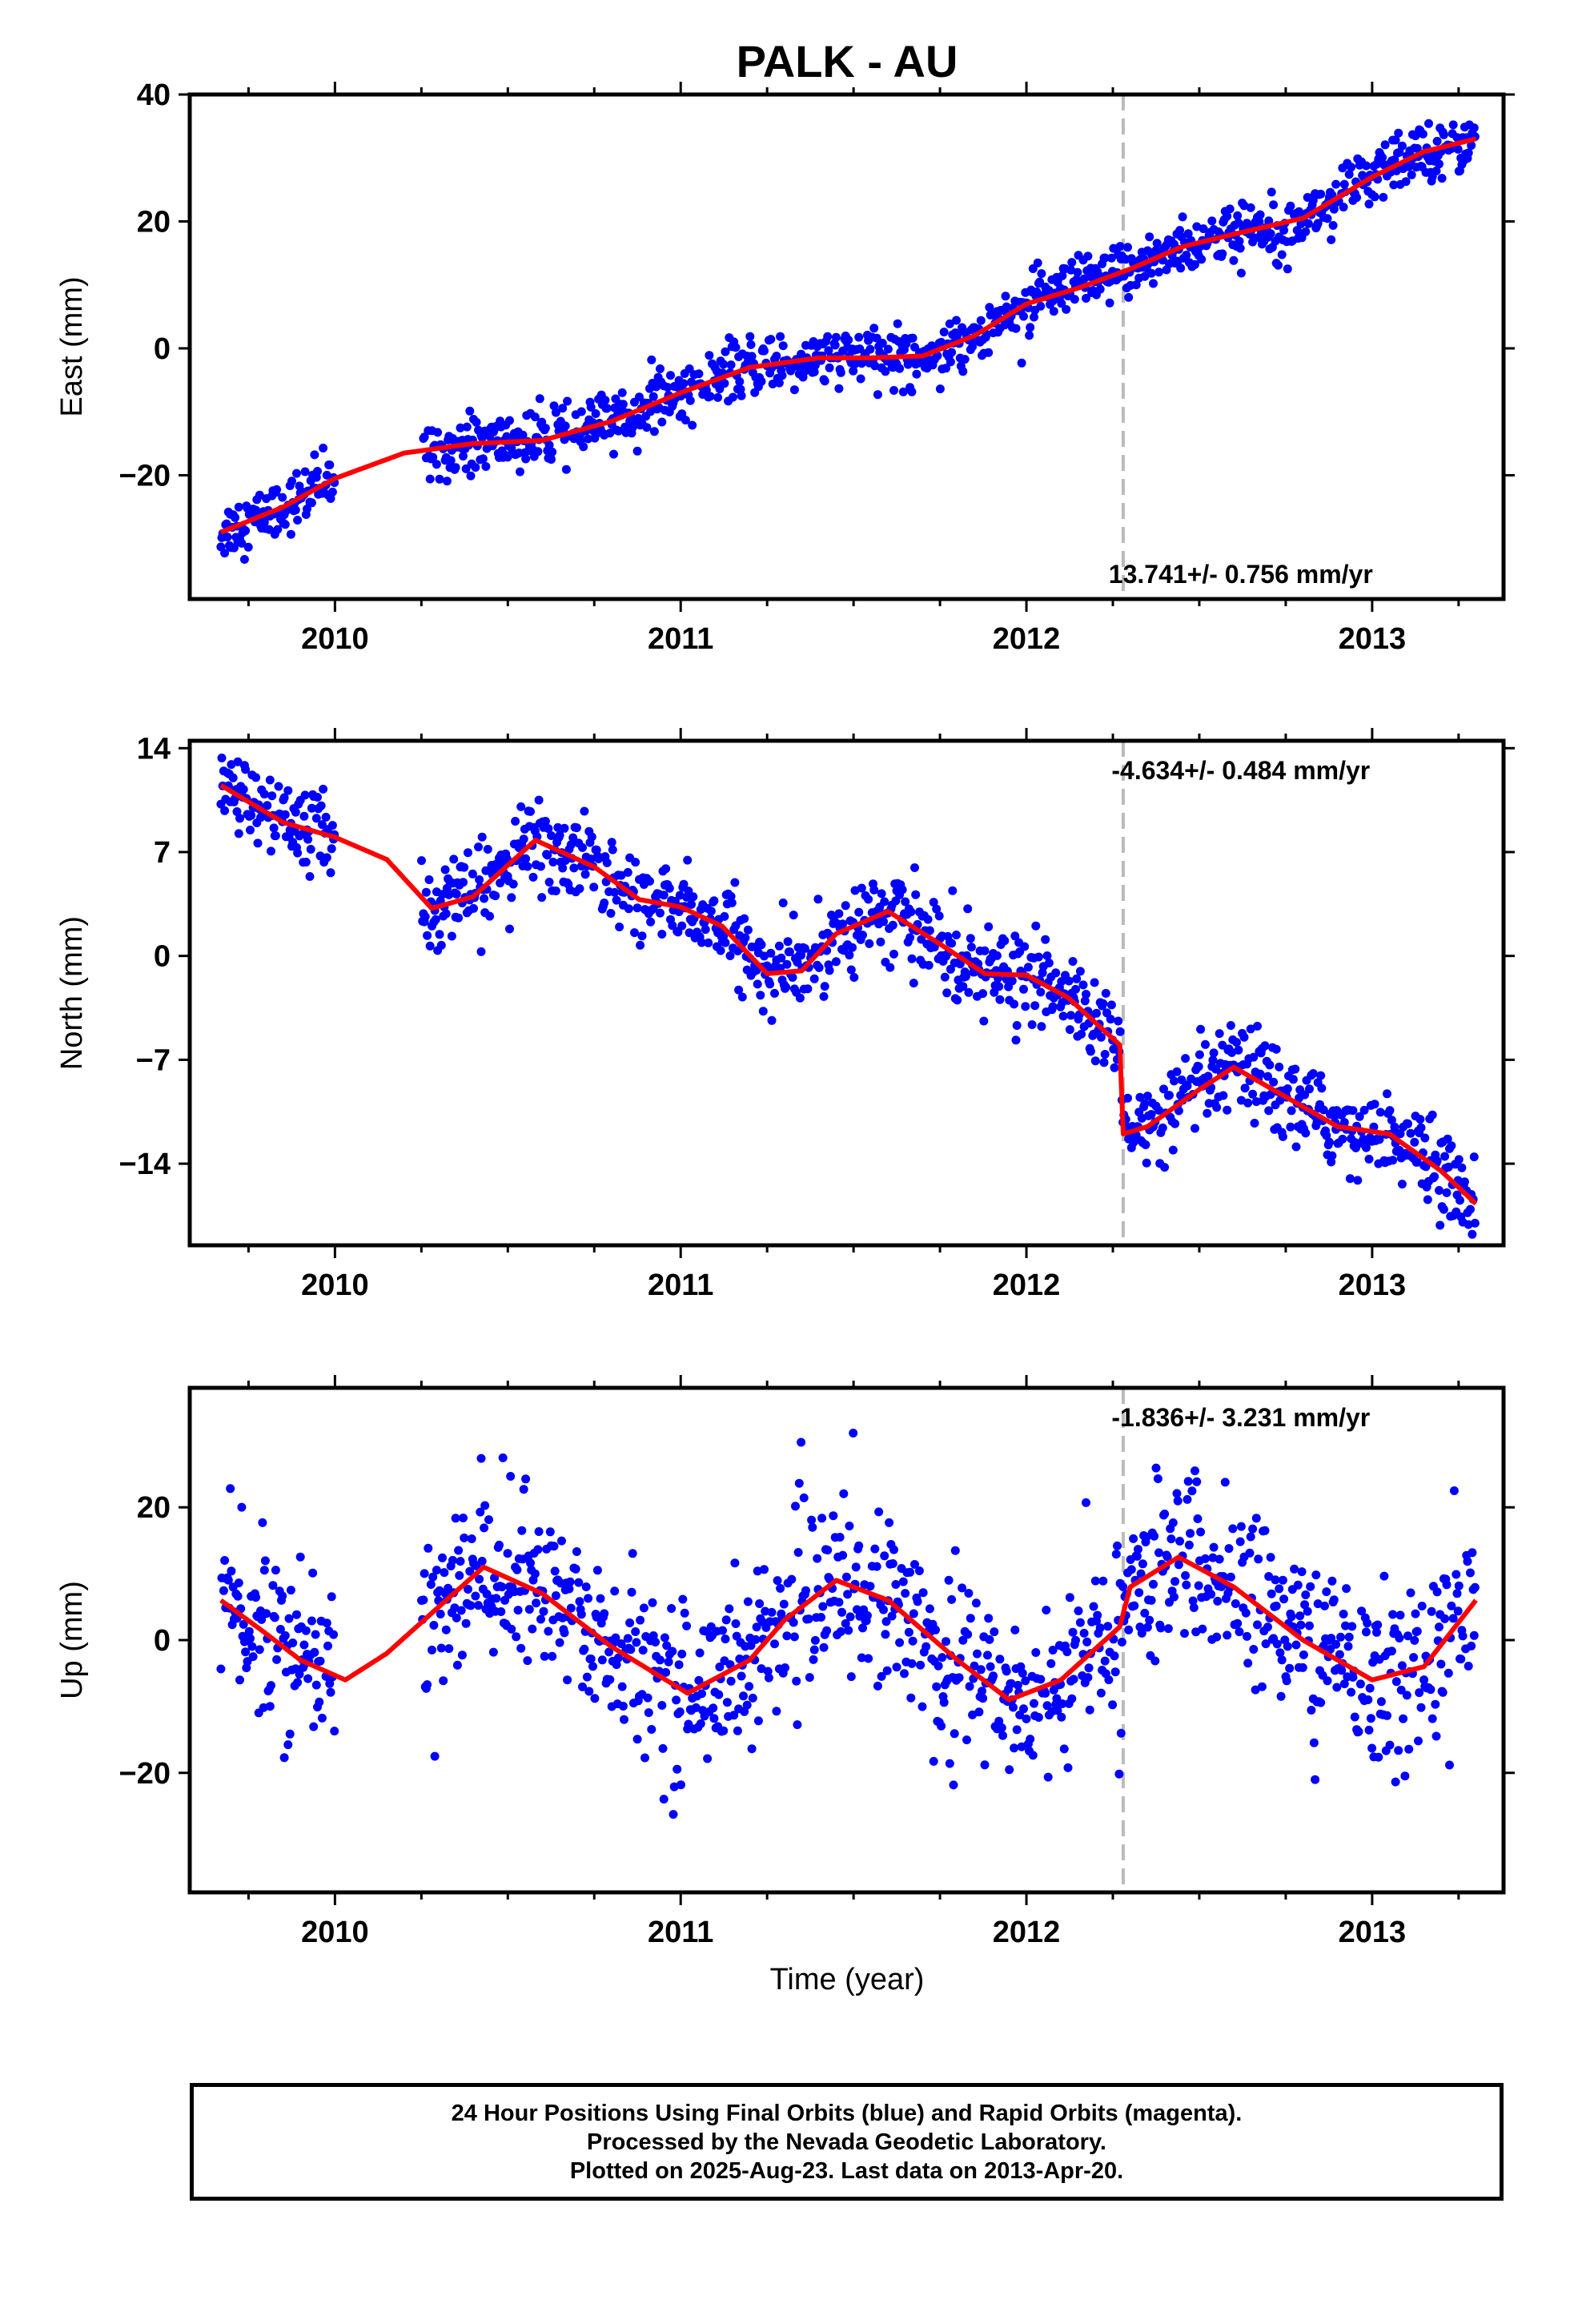 The image size is (1582, 2324). Describe the element at coordinates (1241, 770) in the screenshot. I see `rate-label: -4.634+/- 0.484 mm/yr` at that location.